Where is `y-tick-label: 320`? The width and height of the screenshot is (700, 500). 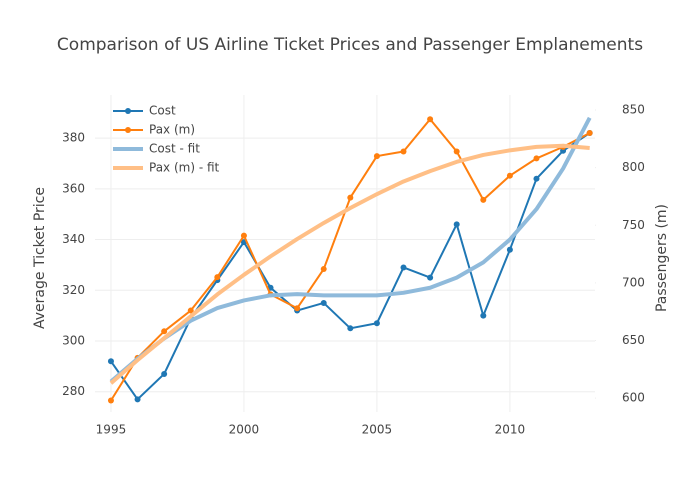
y-tick-label: 320 is located at coordinates (73, 290).